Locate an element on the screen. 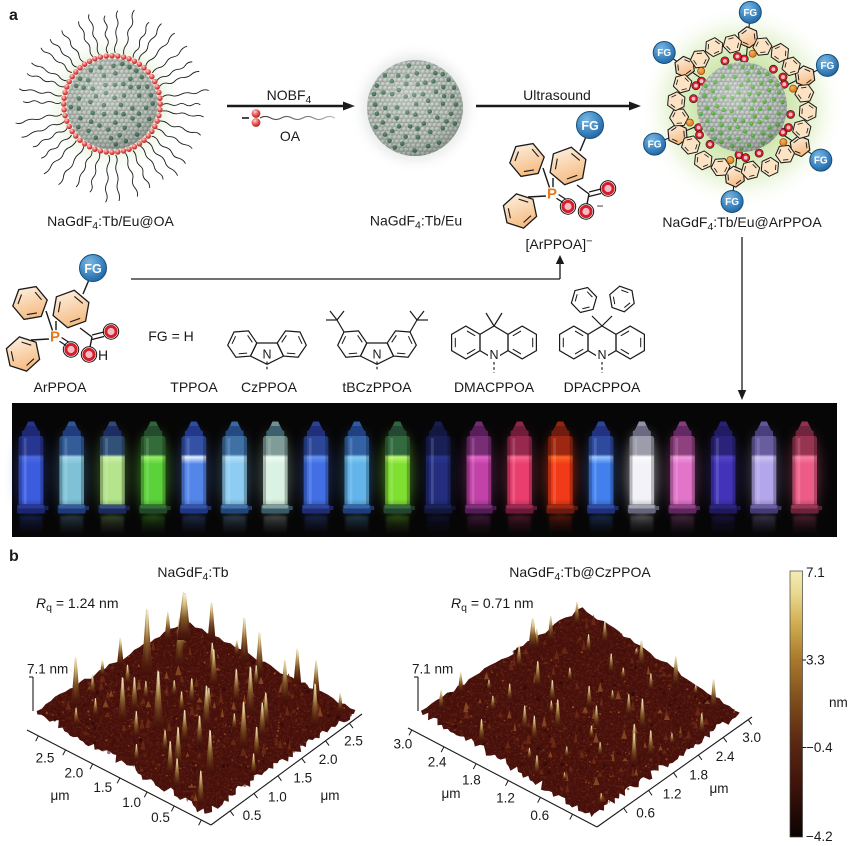  svg-text: ArPPOA is located at coordinates (61, 387).